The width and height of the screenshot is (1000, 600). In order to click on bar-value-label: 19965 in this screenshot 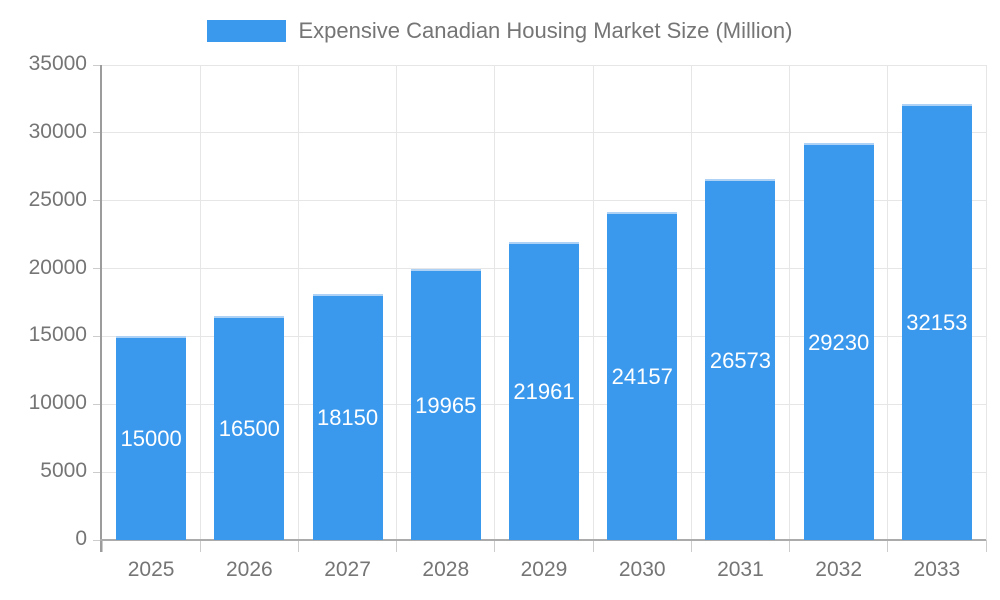, I will do `click(446, 405)`.